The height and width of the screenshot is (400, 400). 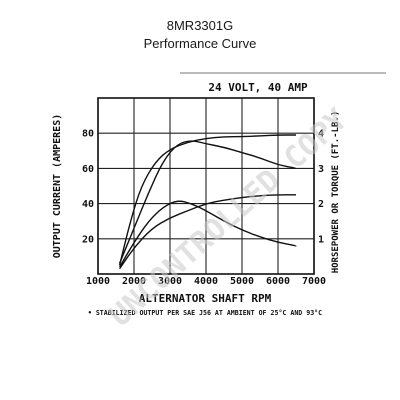 I want to click on x-tick-label: 4000, so click(x=206, y=281).